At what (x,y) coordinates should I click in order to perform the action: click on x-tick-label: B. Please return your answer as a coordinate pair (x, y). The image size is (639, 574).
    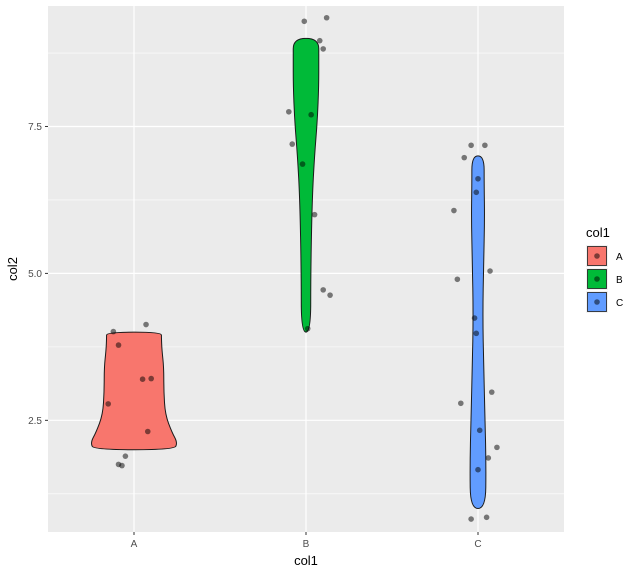
    Looking at the image, I should click on (306, 544).